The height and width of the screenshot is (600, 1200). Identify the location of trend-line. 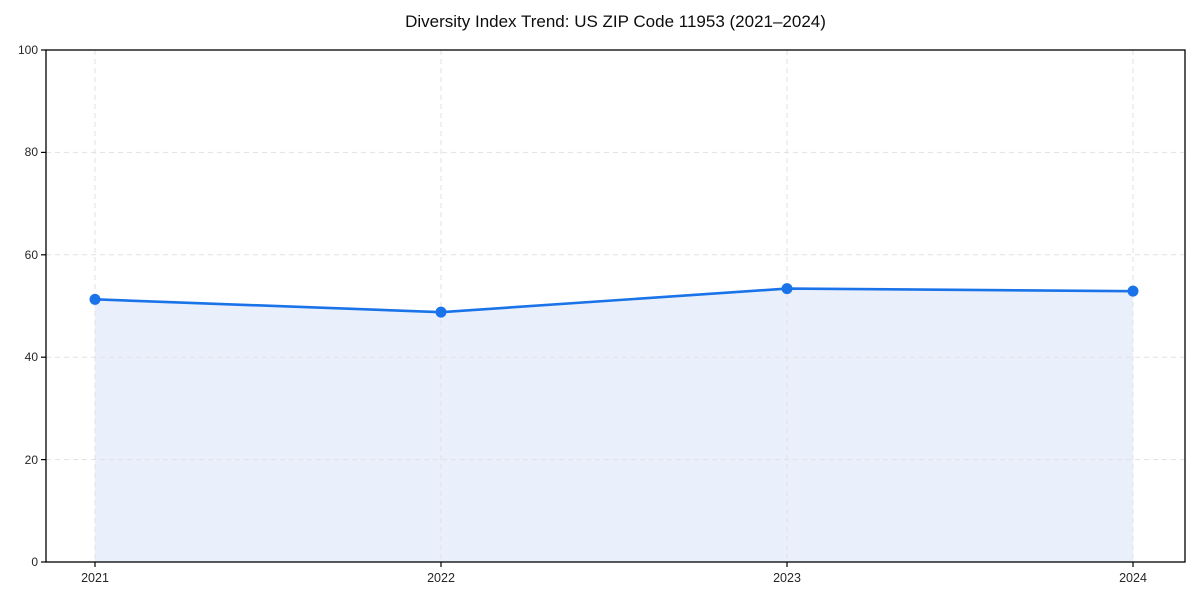
(614, 300).